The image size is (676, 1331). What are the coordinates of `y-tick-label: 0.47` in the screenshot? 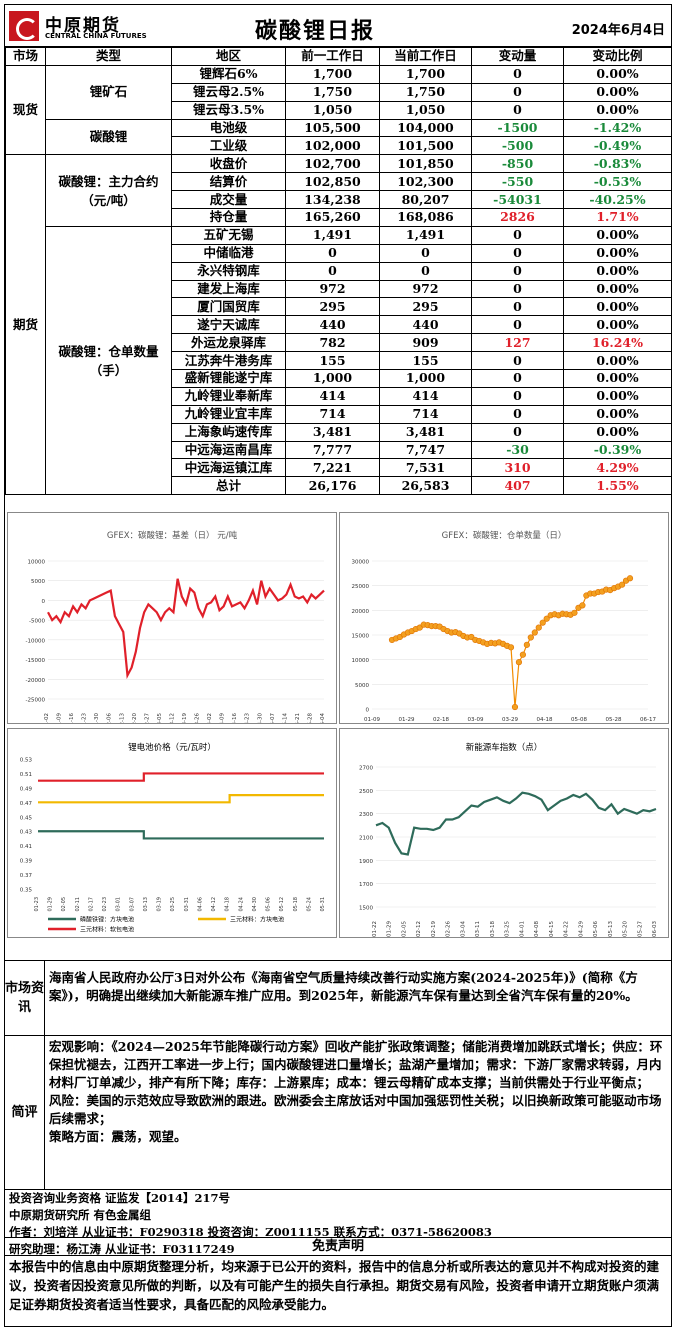 It's located at (26, 804).